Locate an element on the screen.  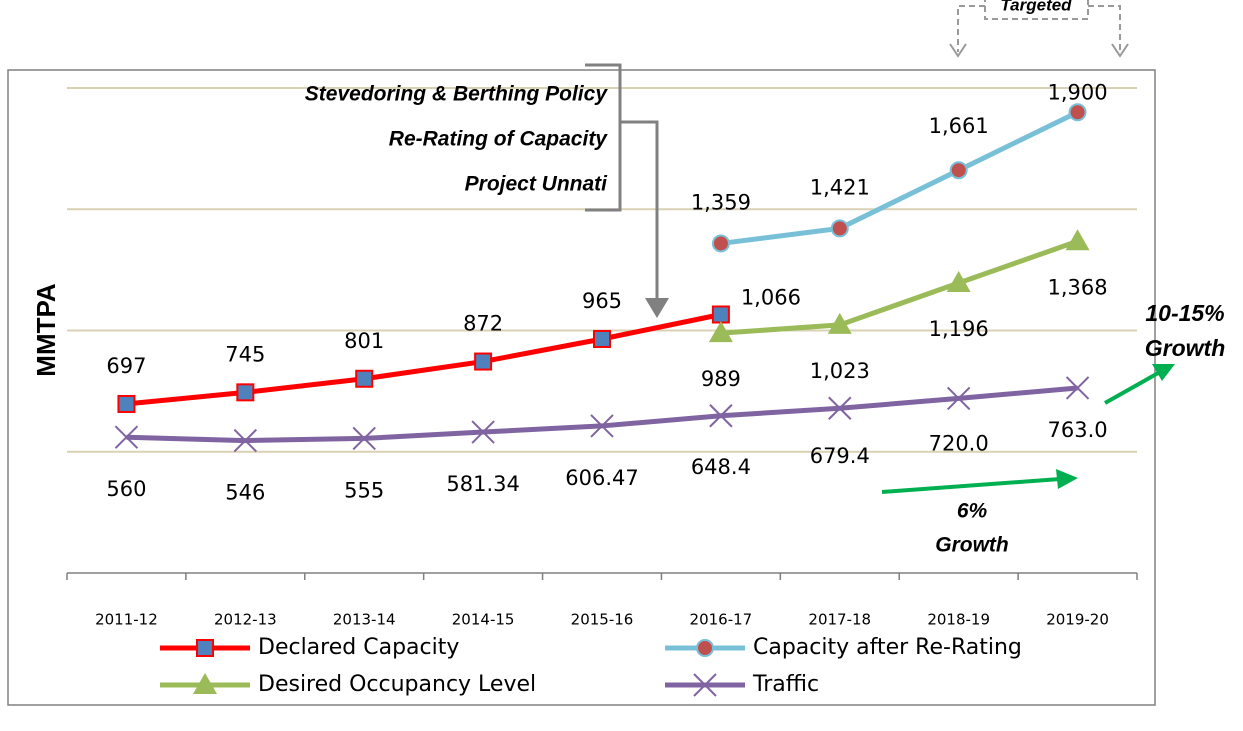
data-label: 546 is located at coordinates (245, 493).